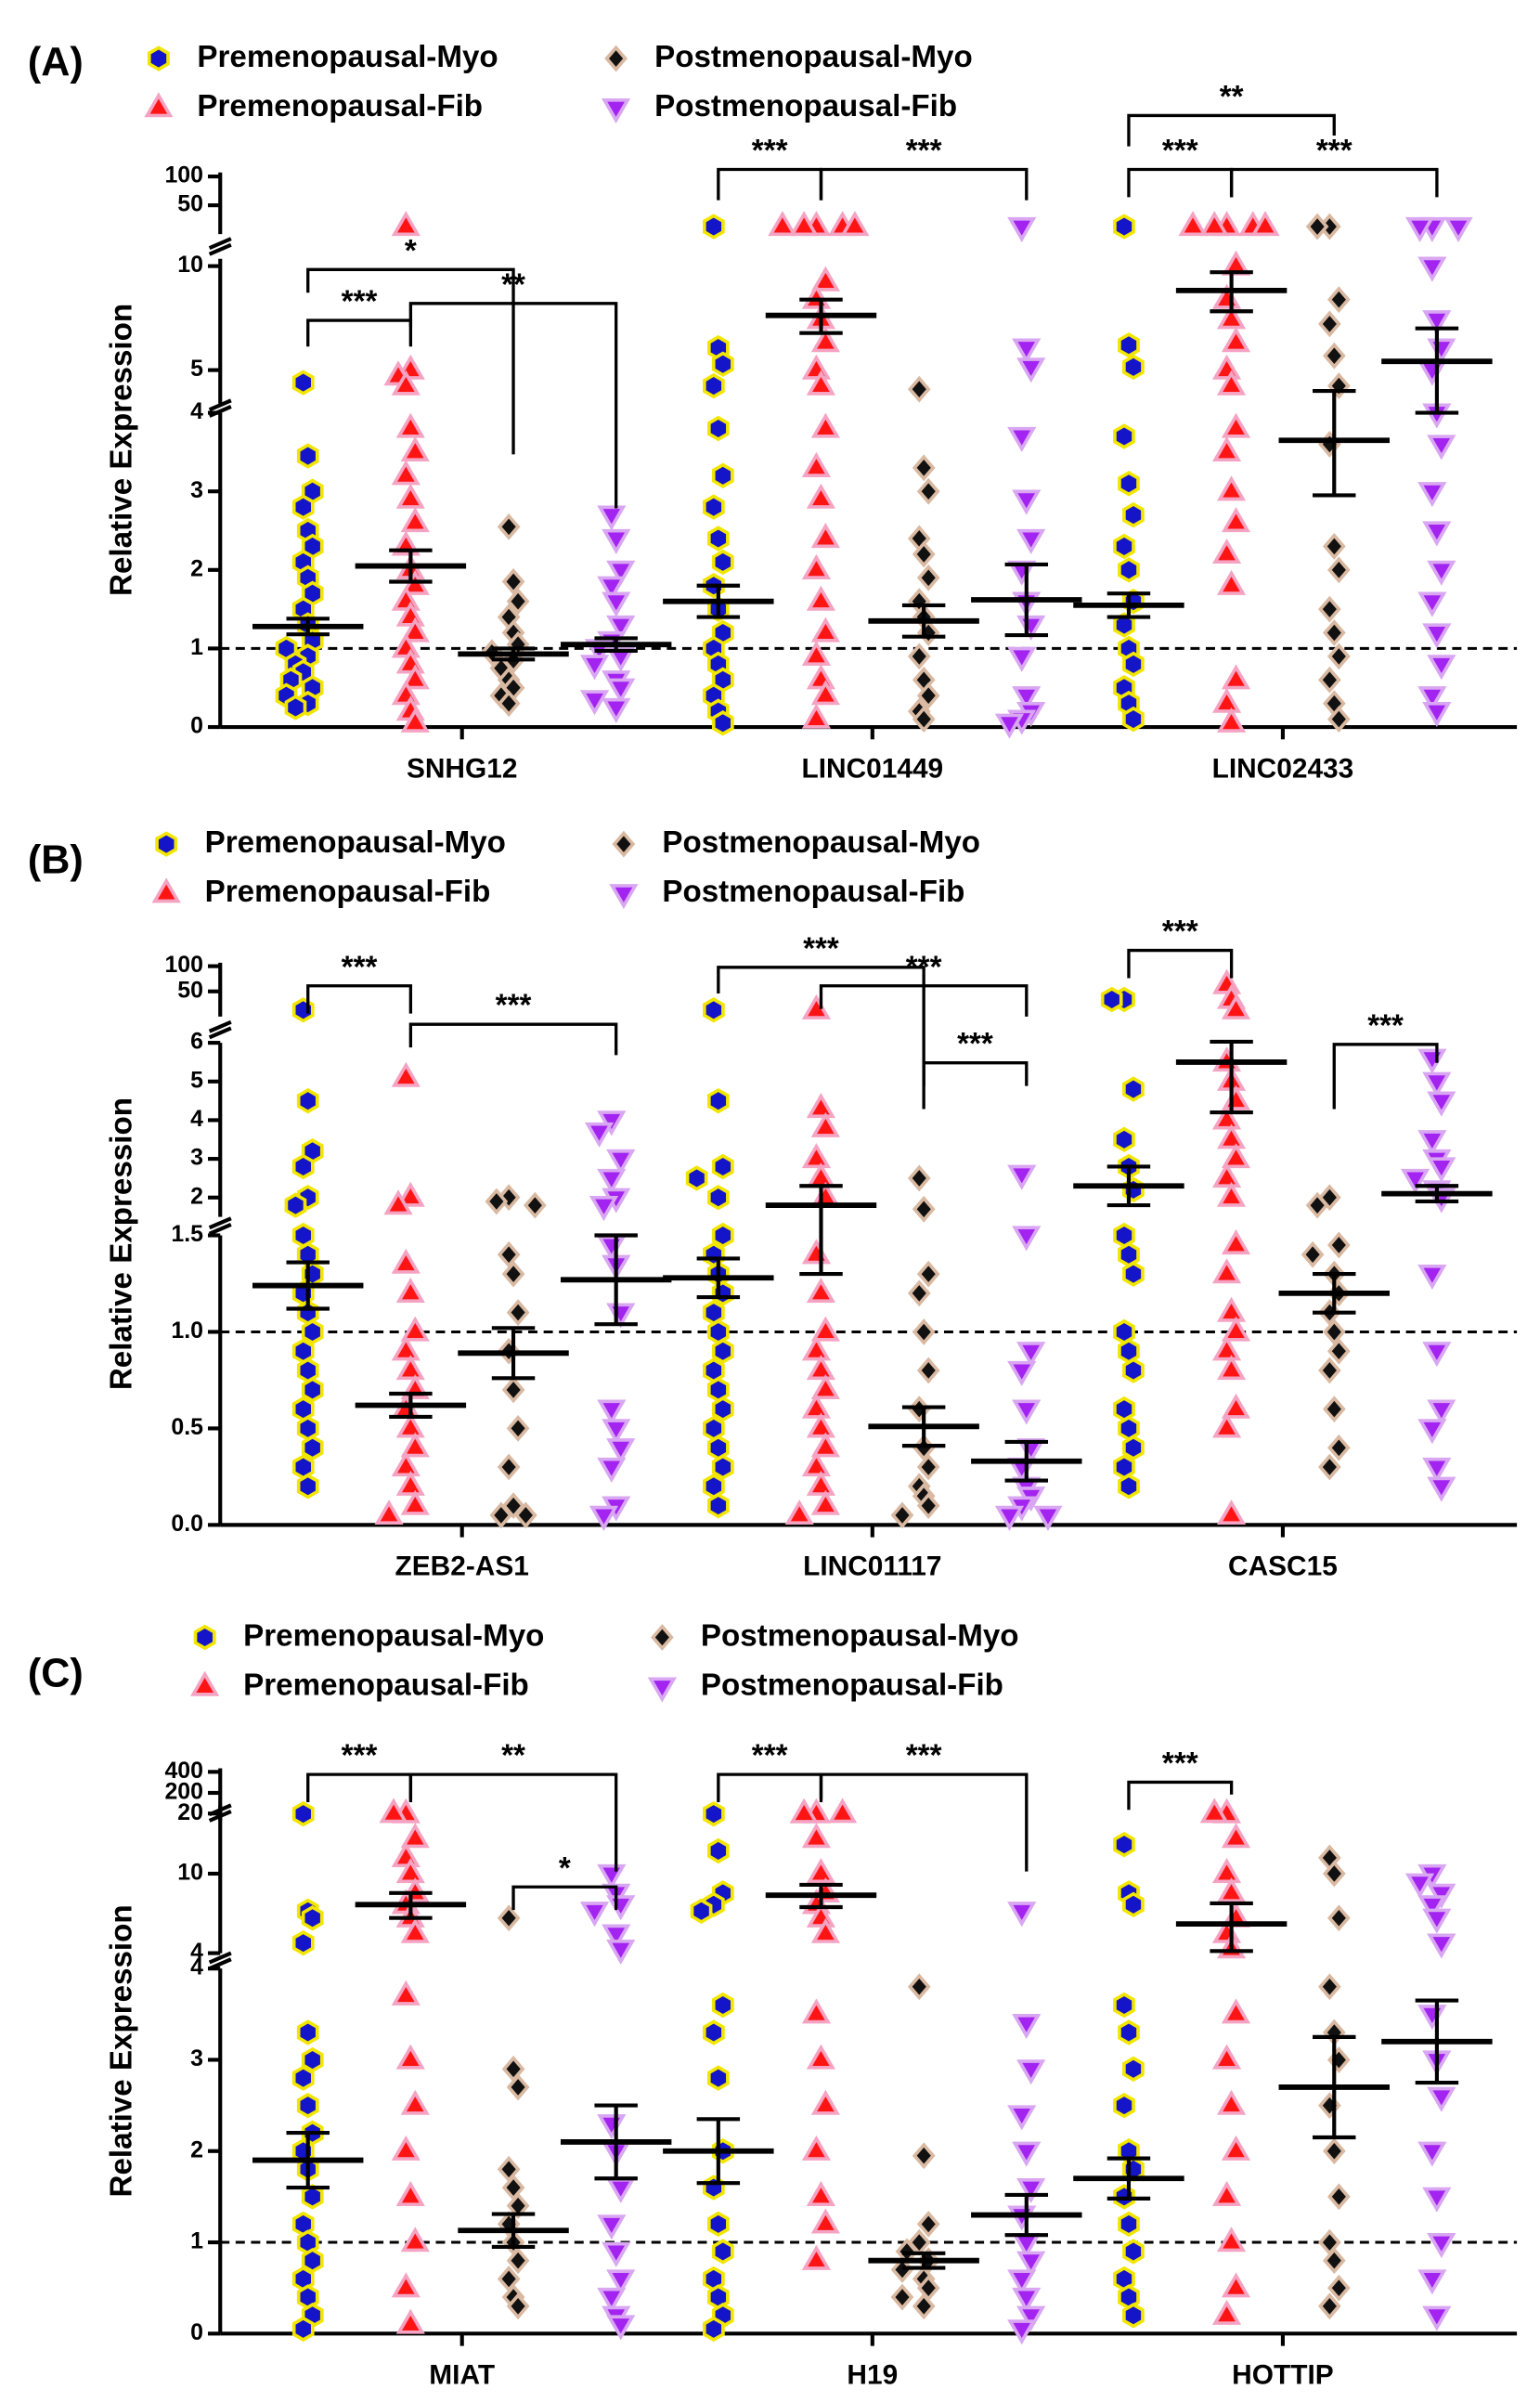 Image resolution: width=1540 pixels, height=2402 pixels. Describe the element at coordinates (197, 369) in the screenshot. I see `y-tick-label: 5` at that location.